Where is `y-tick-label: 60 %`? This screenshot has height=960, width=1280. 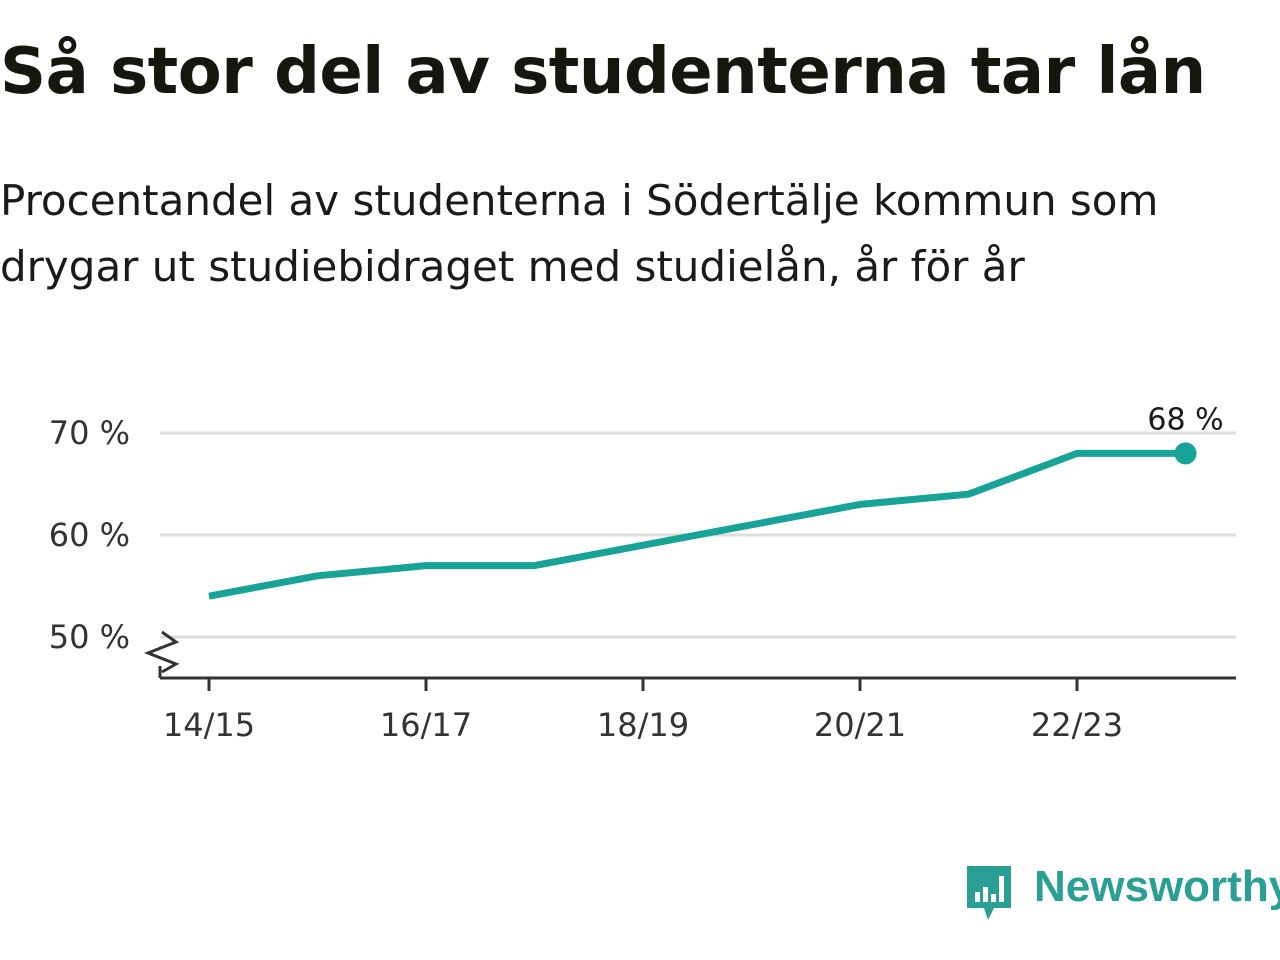 y-tick-label: 60 % is located at coordinates (89, 535).